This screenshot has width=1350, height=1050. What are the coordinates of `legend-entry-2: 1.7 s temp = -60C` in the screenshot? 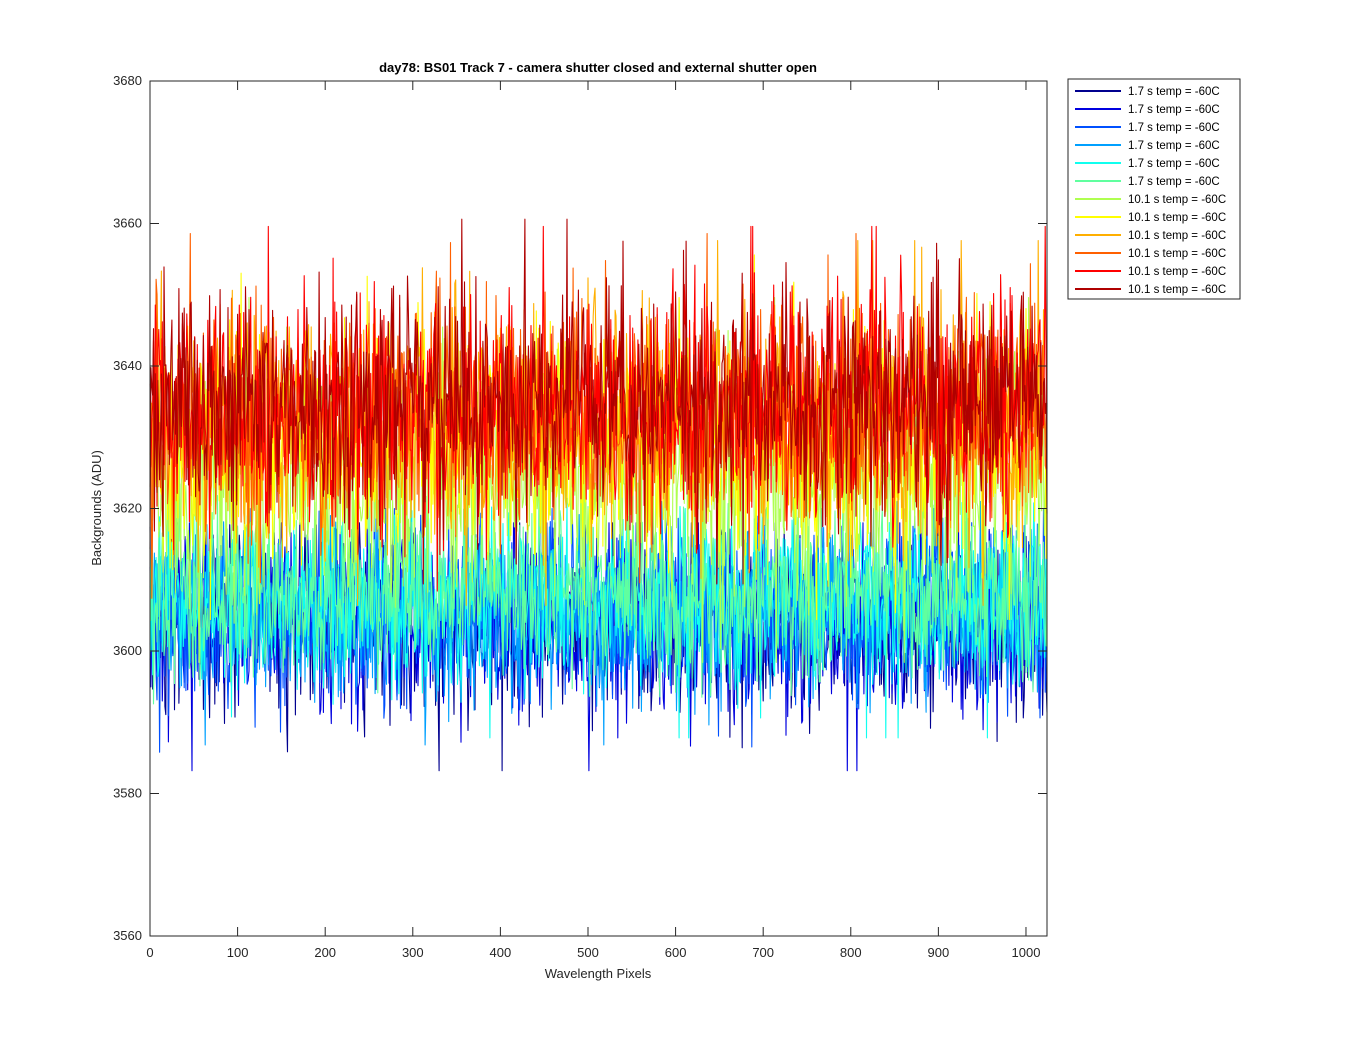 It's located at (1147, 110).